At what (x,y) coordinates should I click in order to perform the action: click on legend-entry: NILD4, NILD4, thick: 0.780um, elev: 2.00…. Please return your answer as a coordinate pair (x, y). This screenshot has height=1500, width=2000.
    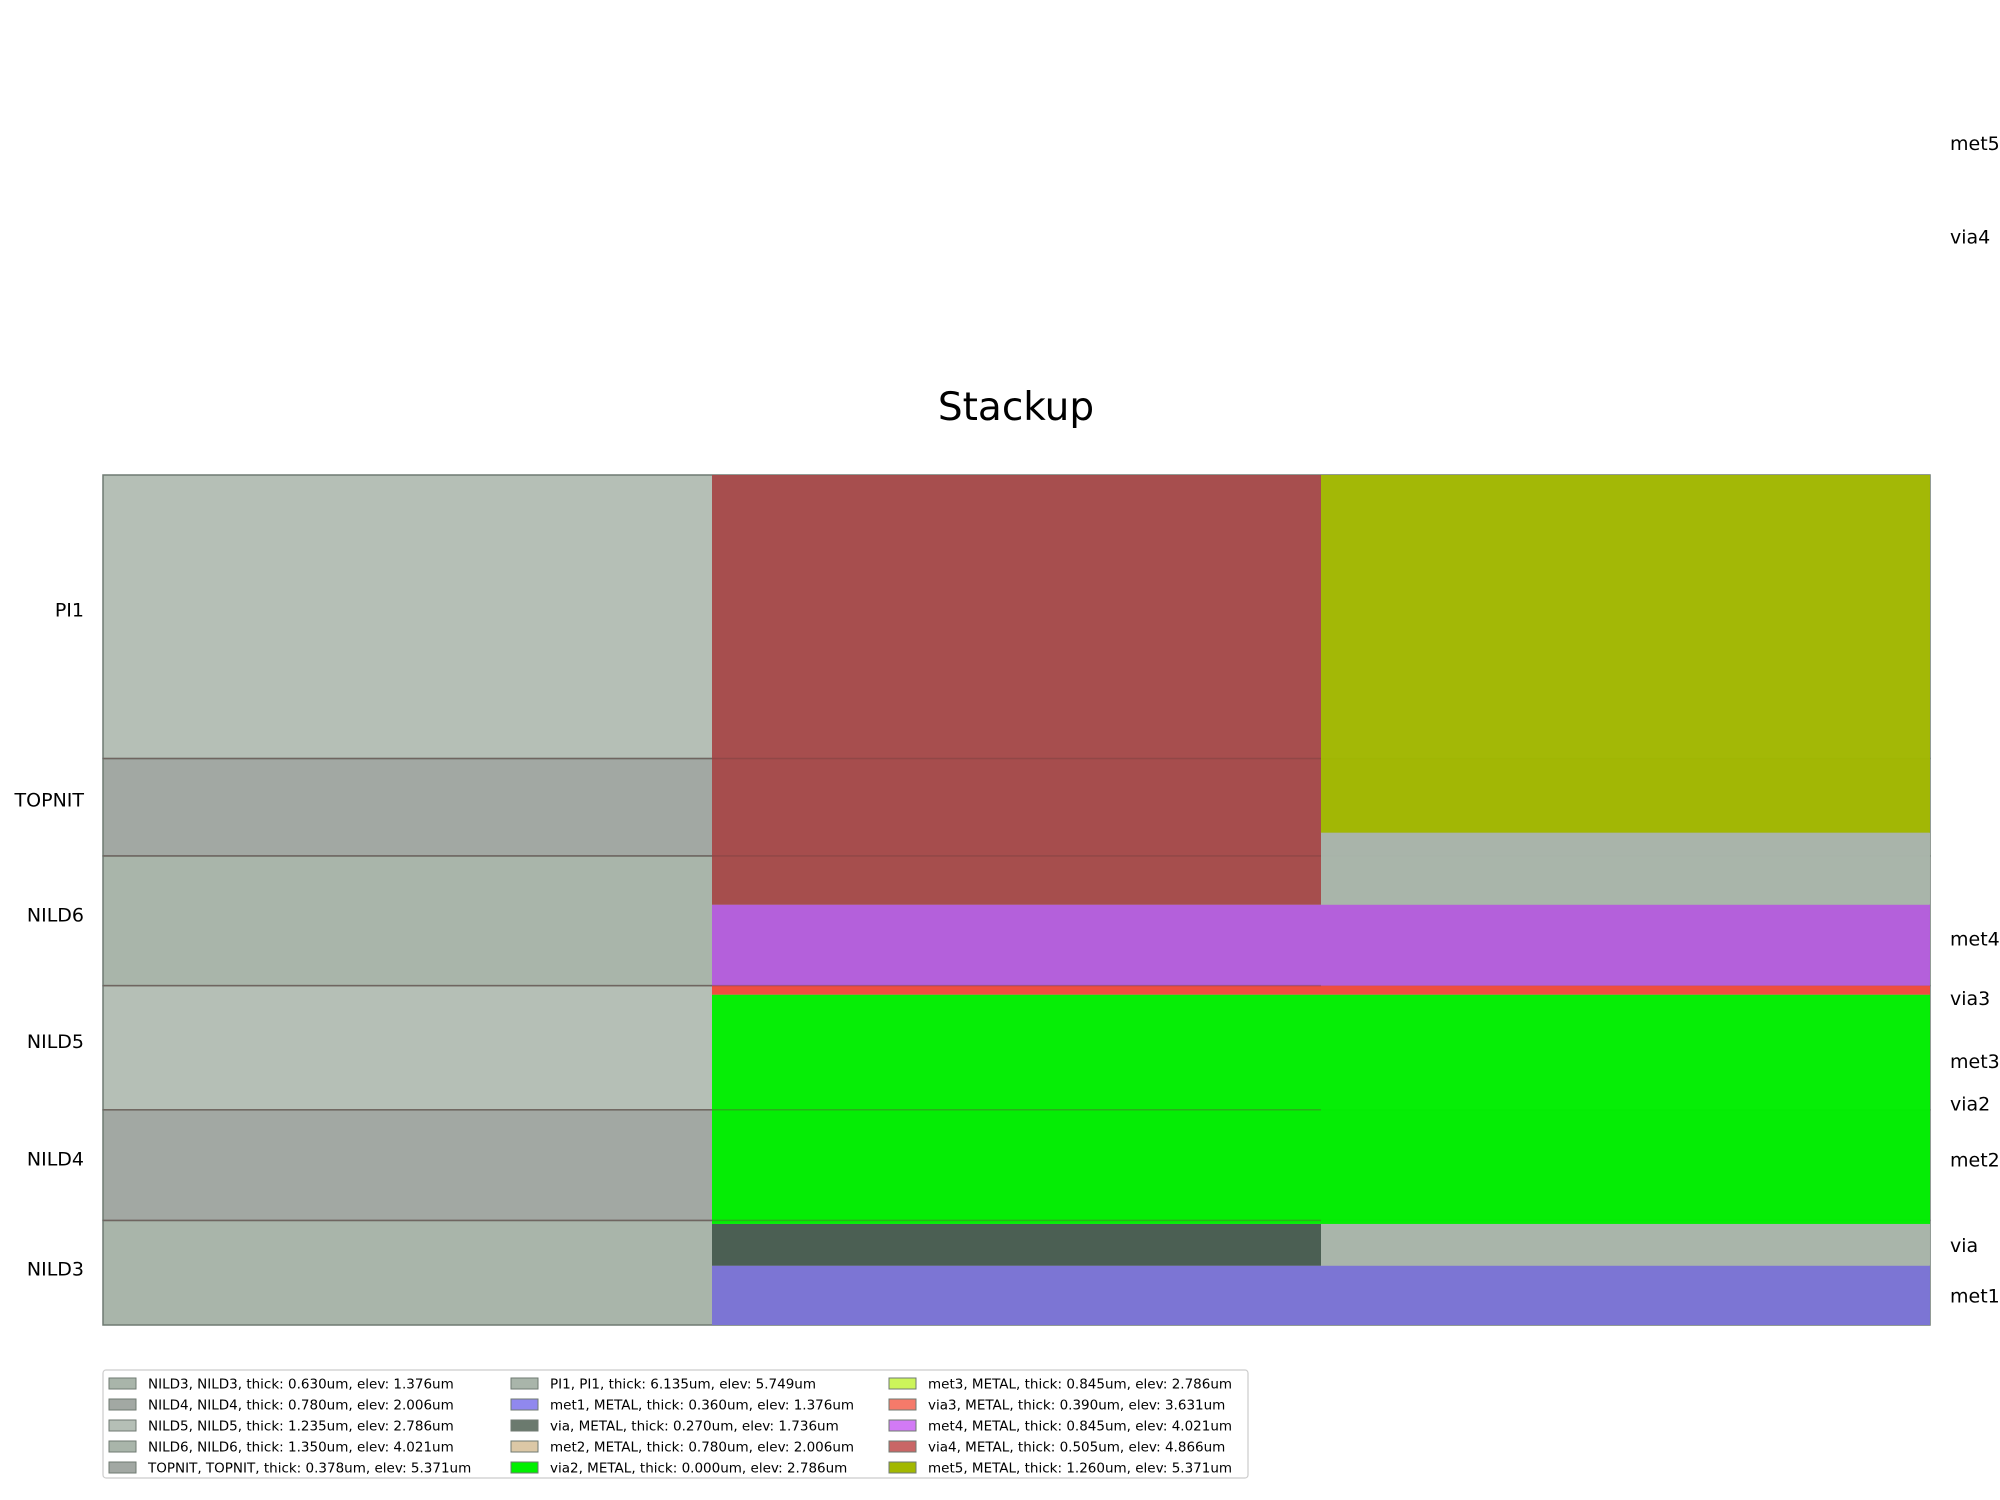
    Looking at the image, I should click on (301, 1406).